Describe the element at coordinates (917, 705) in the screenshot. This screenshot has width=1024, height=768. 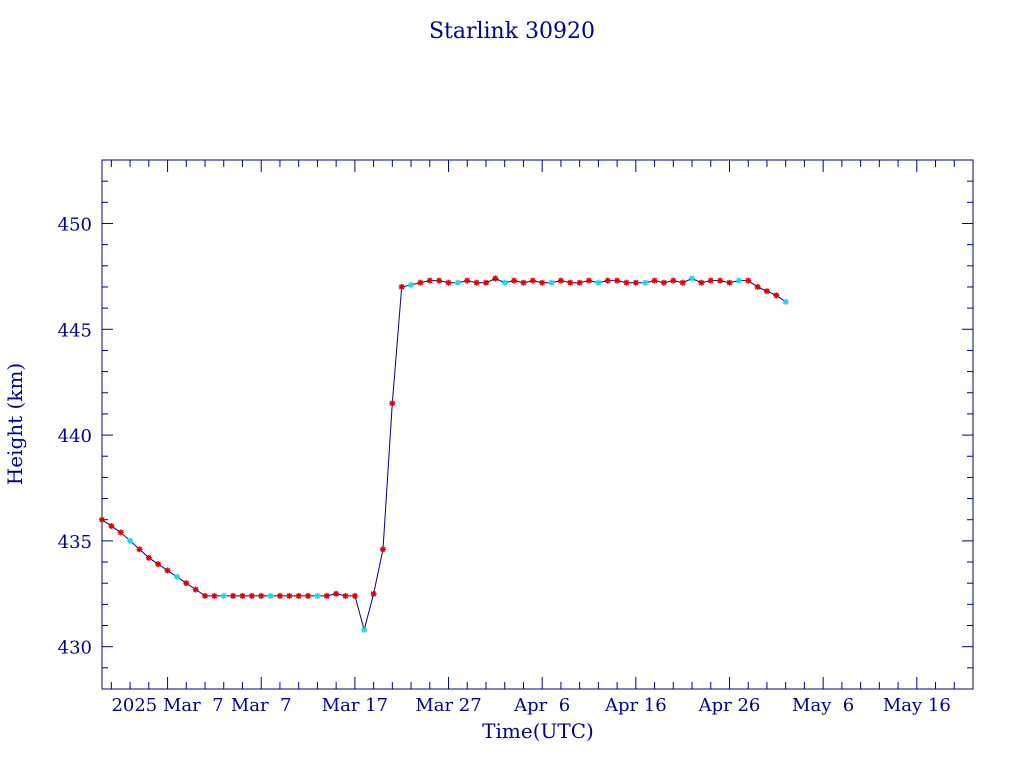
I see `x-tick-label: May 16` at that location.